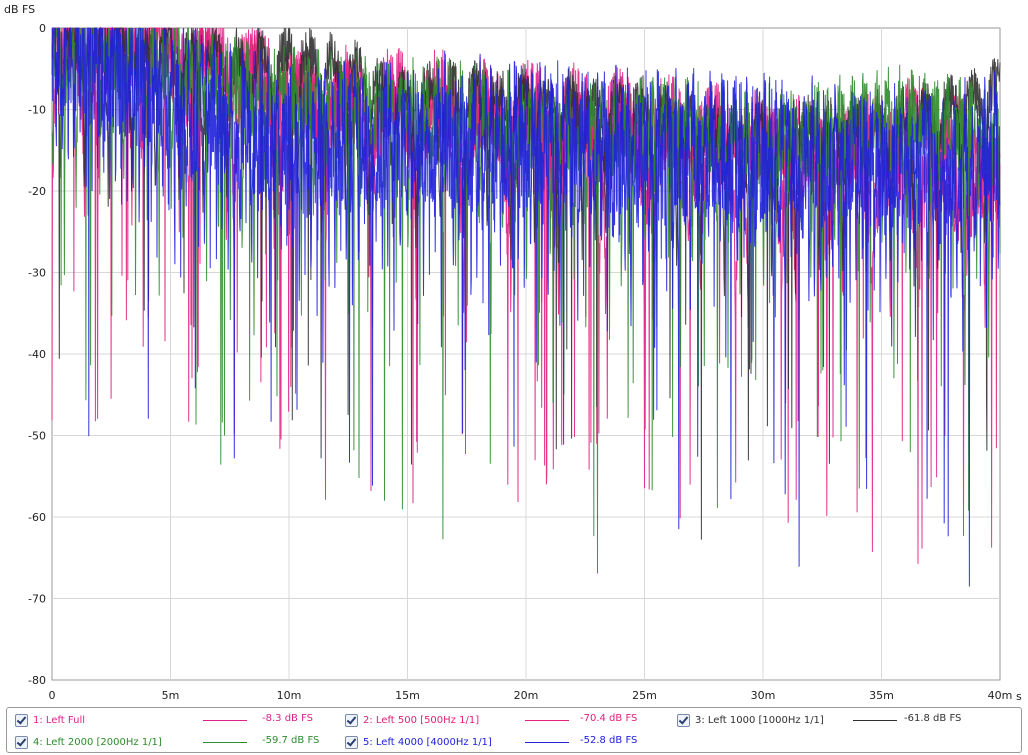 The width and height of the screenshot is (1028, 755). Describe the element at coordinates (407, 695) in the screenshot. I see `x-tick-label: 15m` at that location.